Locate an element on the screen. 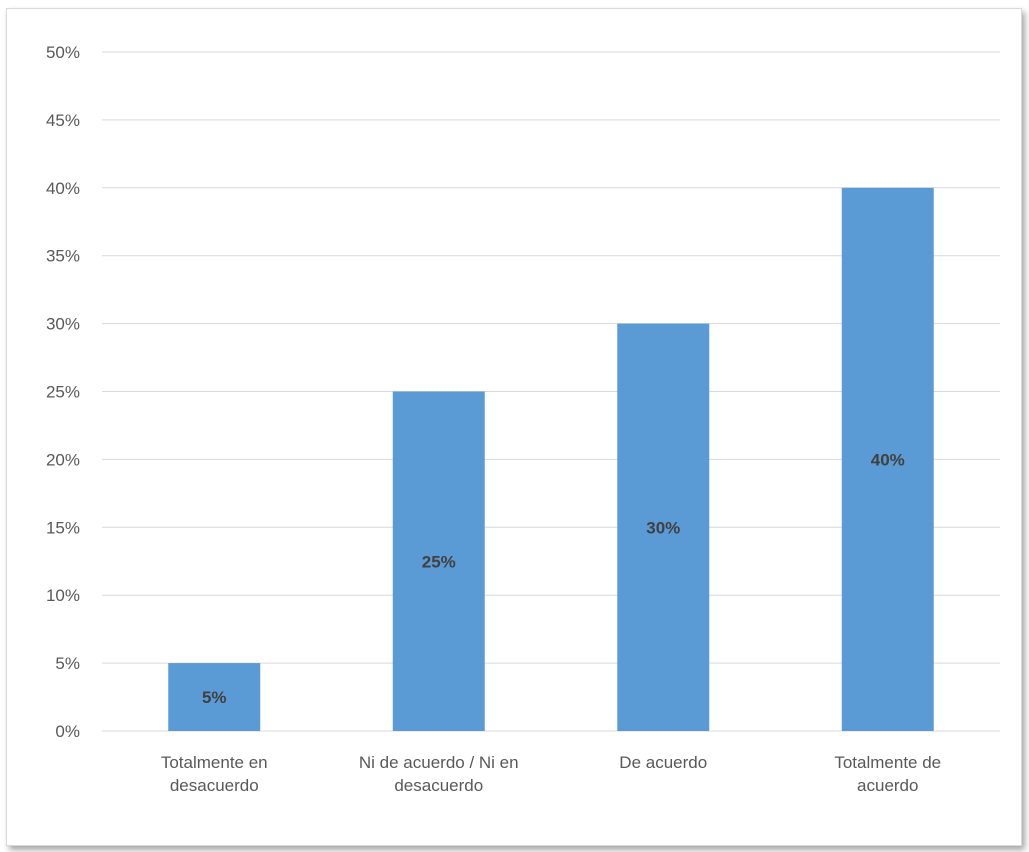 This screenshot has height=852, width=1029. y-axis-tick-labels: 0% 5% 10% 15% 20% 25% 30% 35% 40% 45% 50% is located at coordinates (63, 392).